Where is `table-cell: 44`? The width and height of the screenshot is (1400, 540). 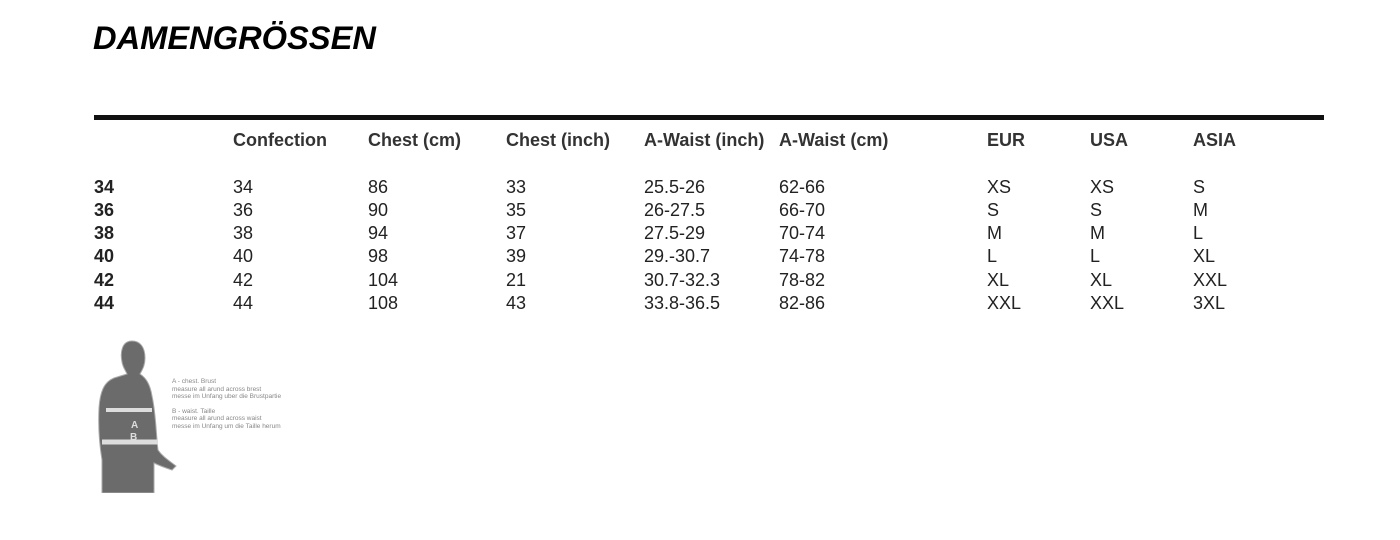 table-cell: 44 is located at coordinates (243, 303).